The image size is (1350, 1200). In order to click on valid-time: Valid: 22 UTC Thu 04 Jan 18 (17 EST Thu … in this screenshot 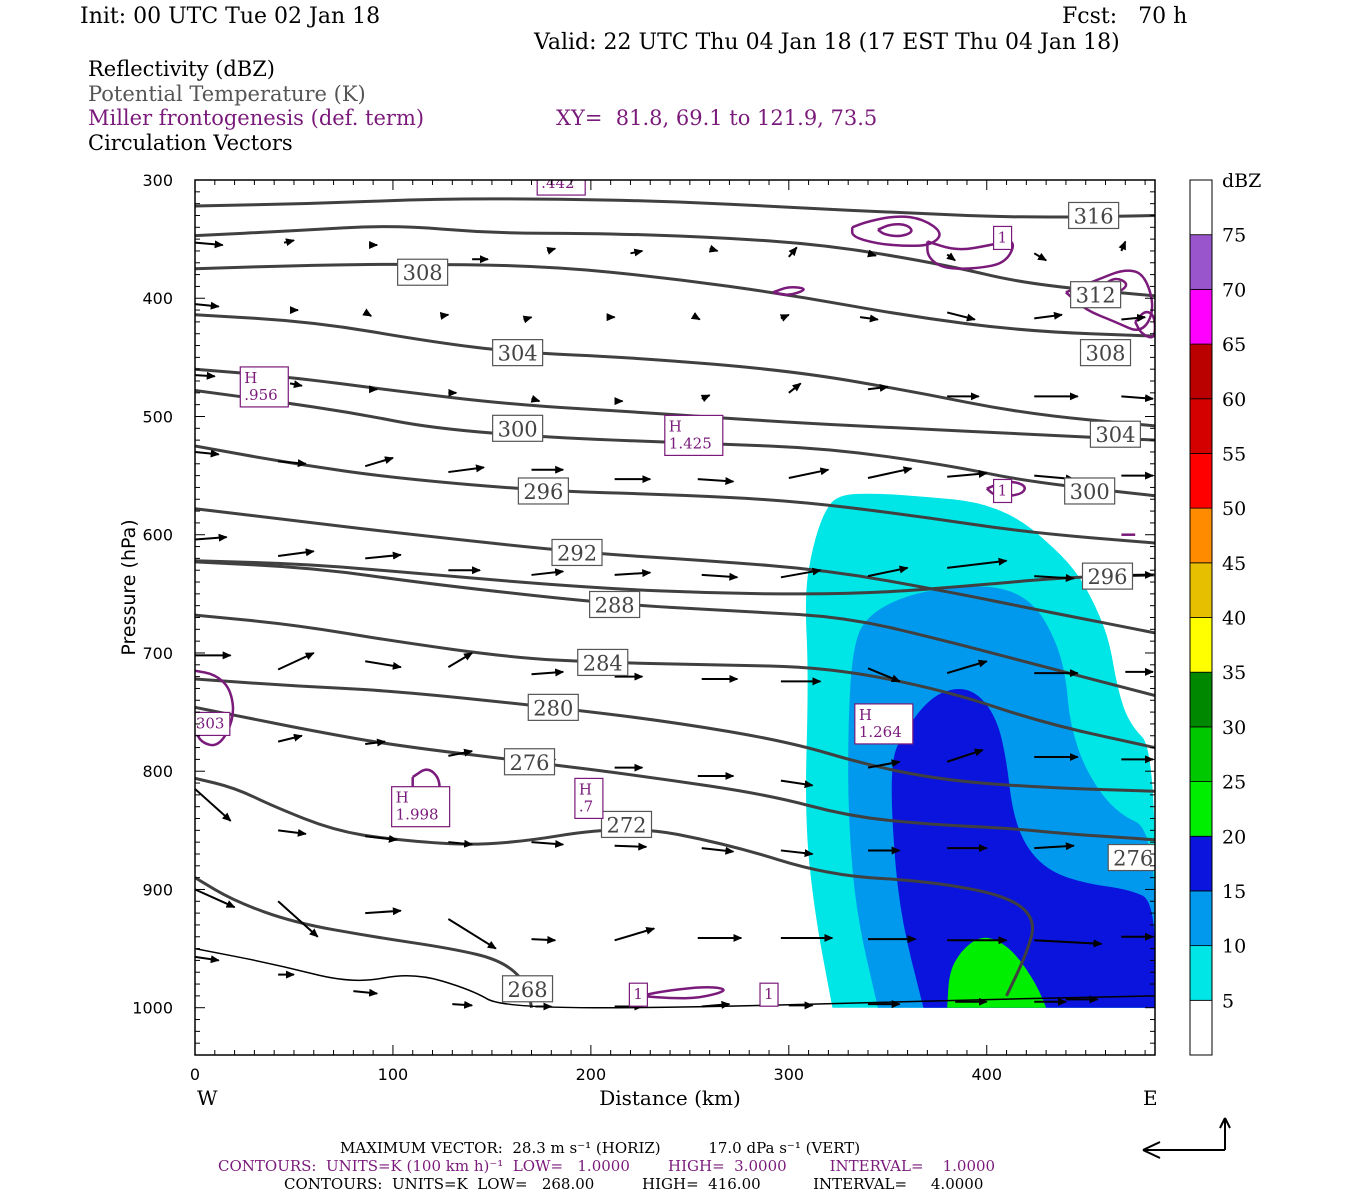, I will do `click(827, 42)`.